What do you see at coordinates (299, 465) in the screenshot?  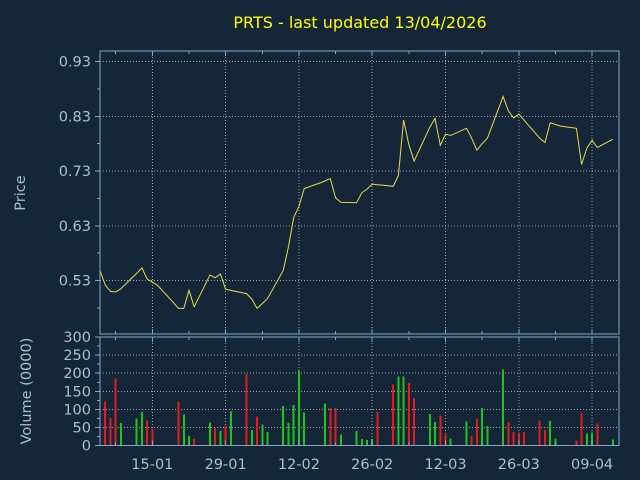 I see `x-tick-label: 12-02` at bounding box center [299, 465].